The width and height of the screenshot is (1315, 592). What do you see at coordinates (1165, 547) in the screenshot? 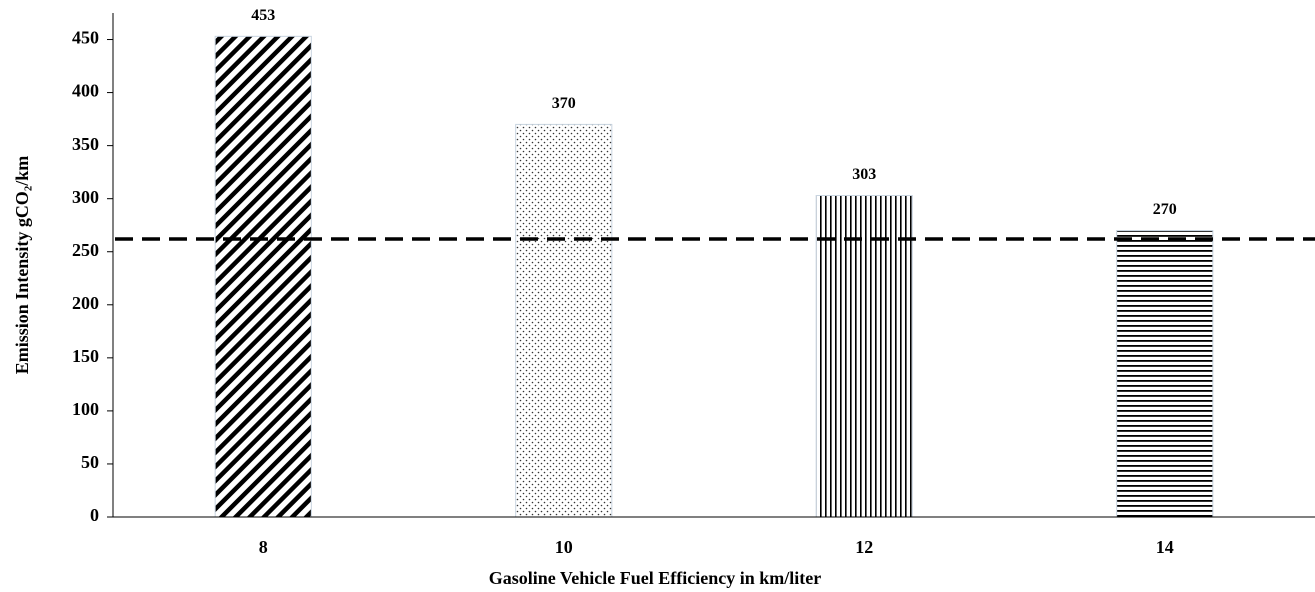
I see `x-tick-label: 14` at bounding box center [1165, 547].